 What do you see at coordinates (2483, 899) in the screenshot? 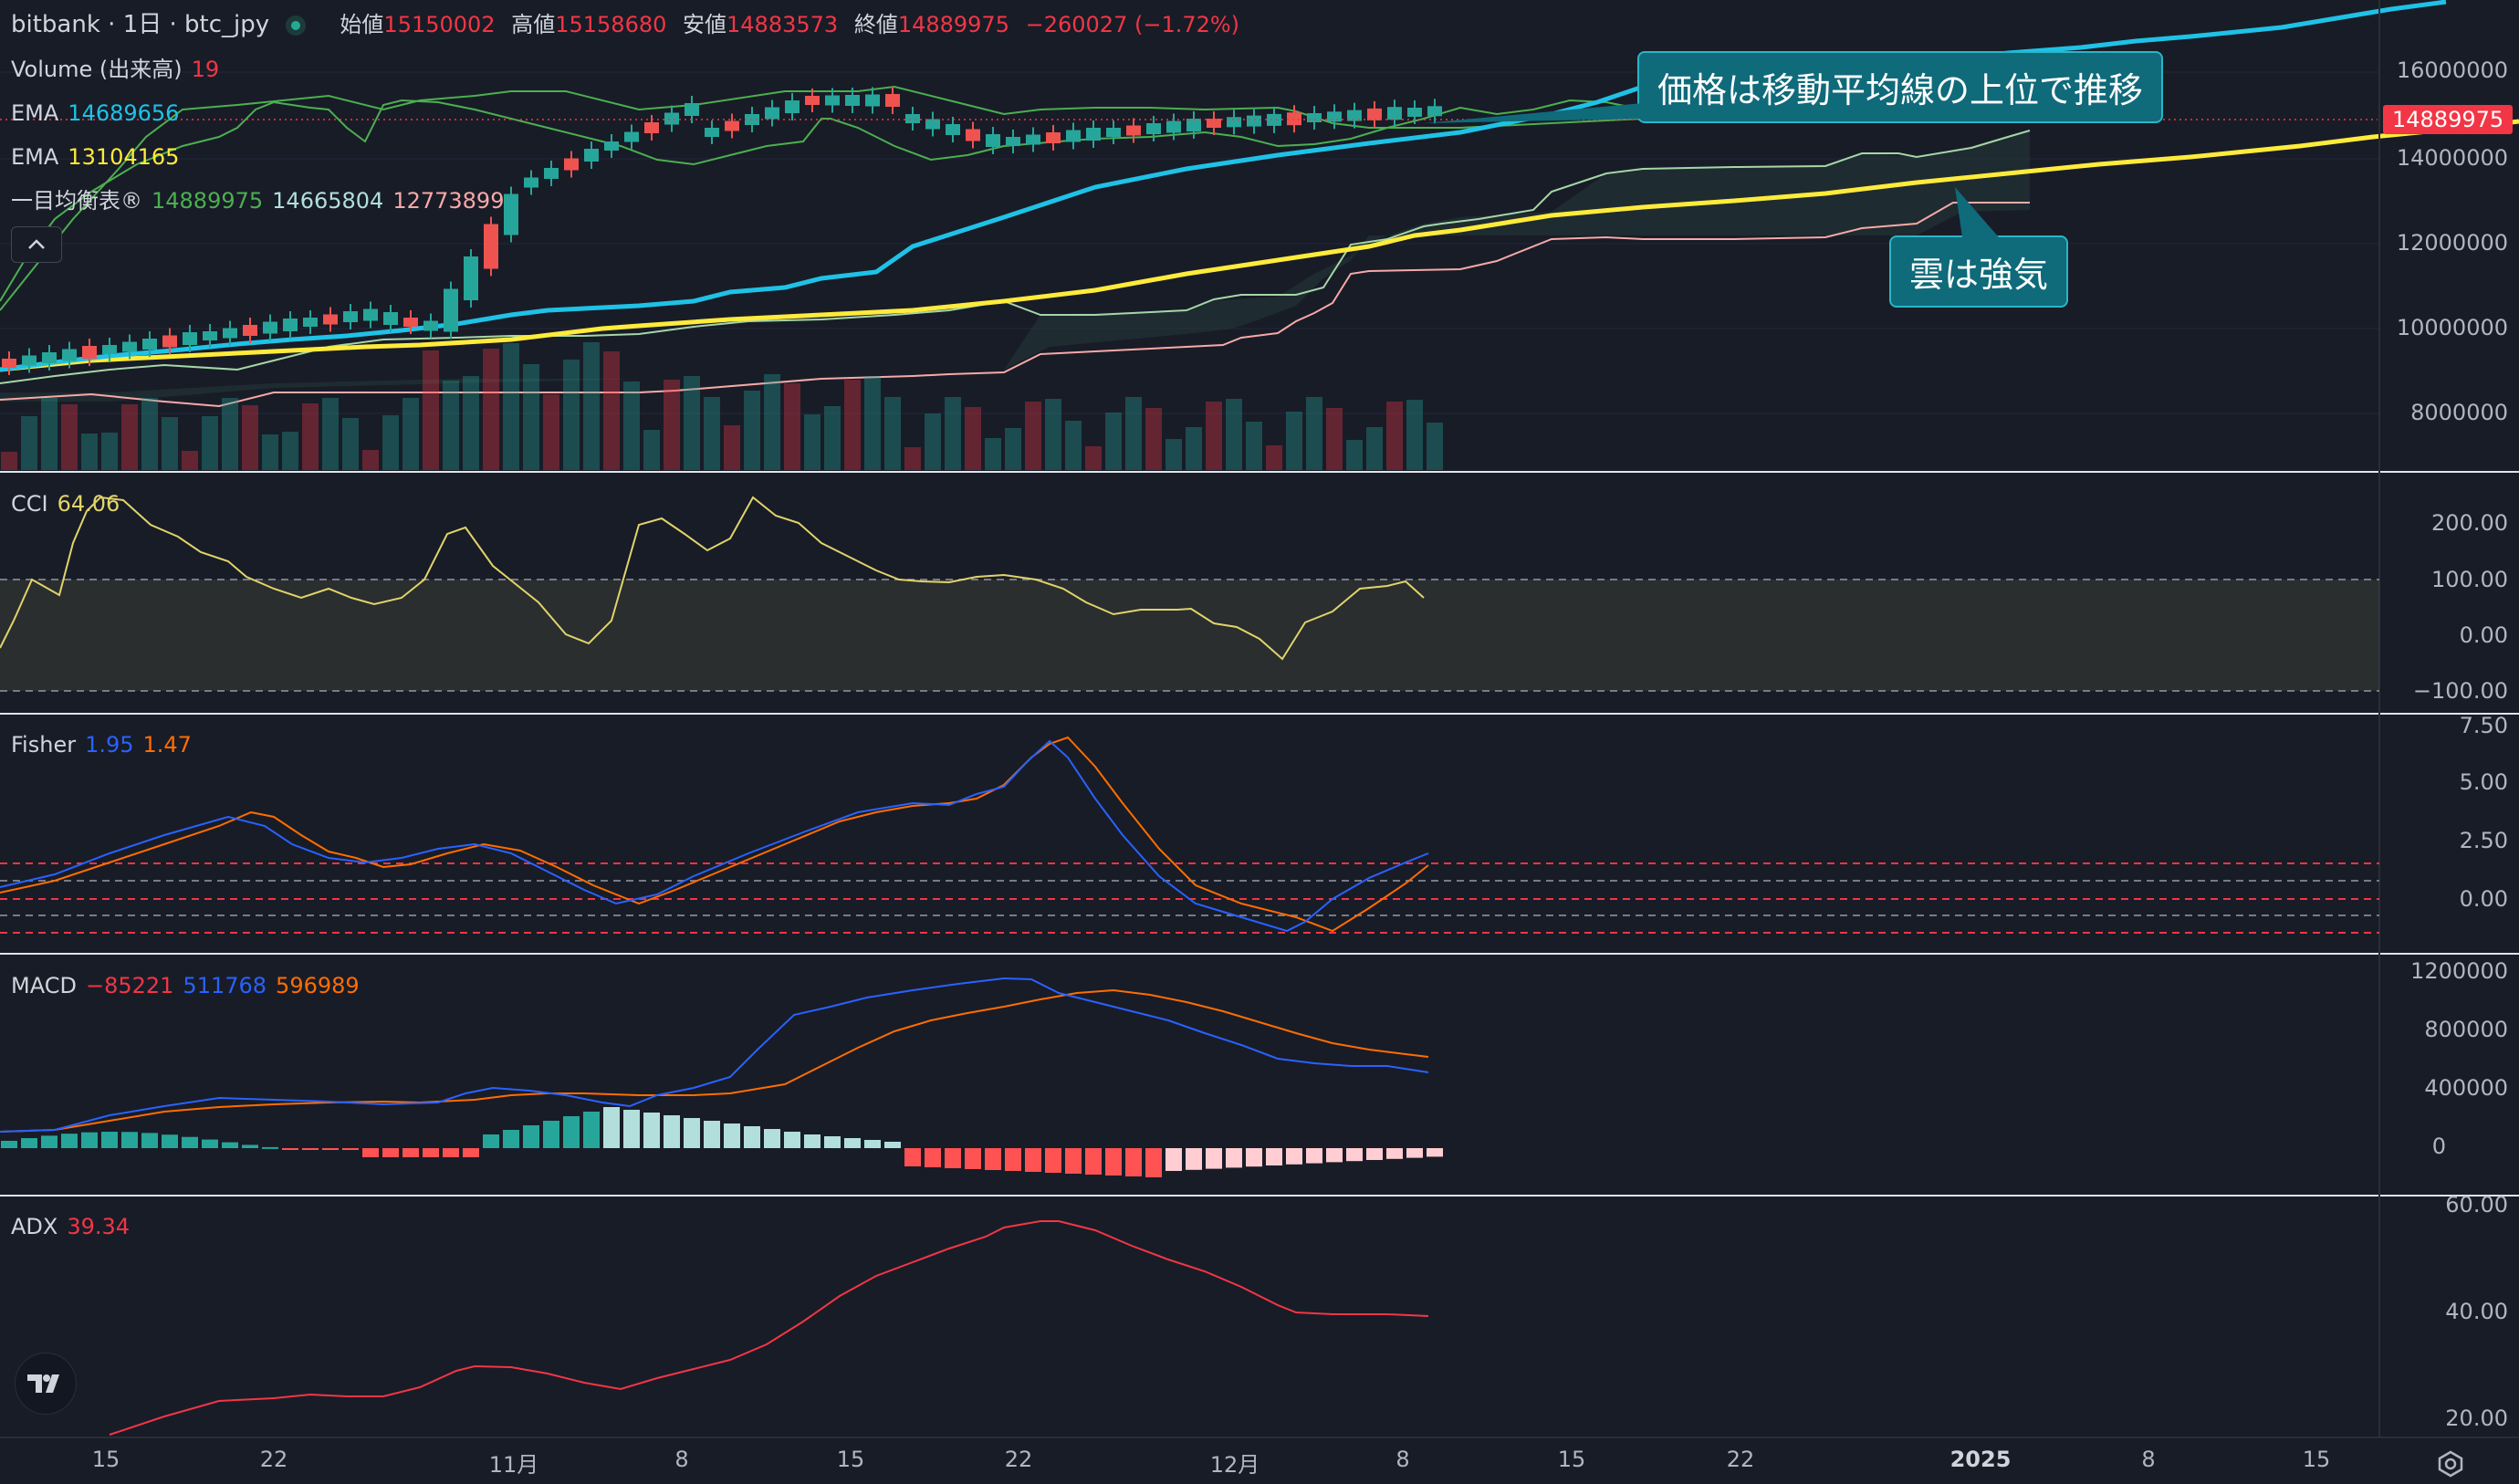
I see `fisher-tick: 0.00` at bounding box center [2483, 899].